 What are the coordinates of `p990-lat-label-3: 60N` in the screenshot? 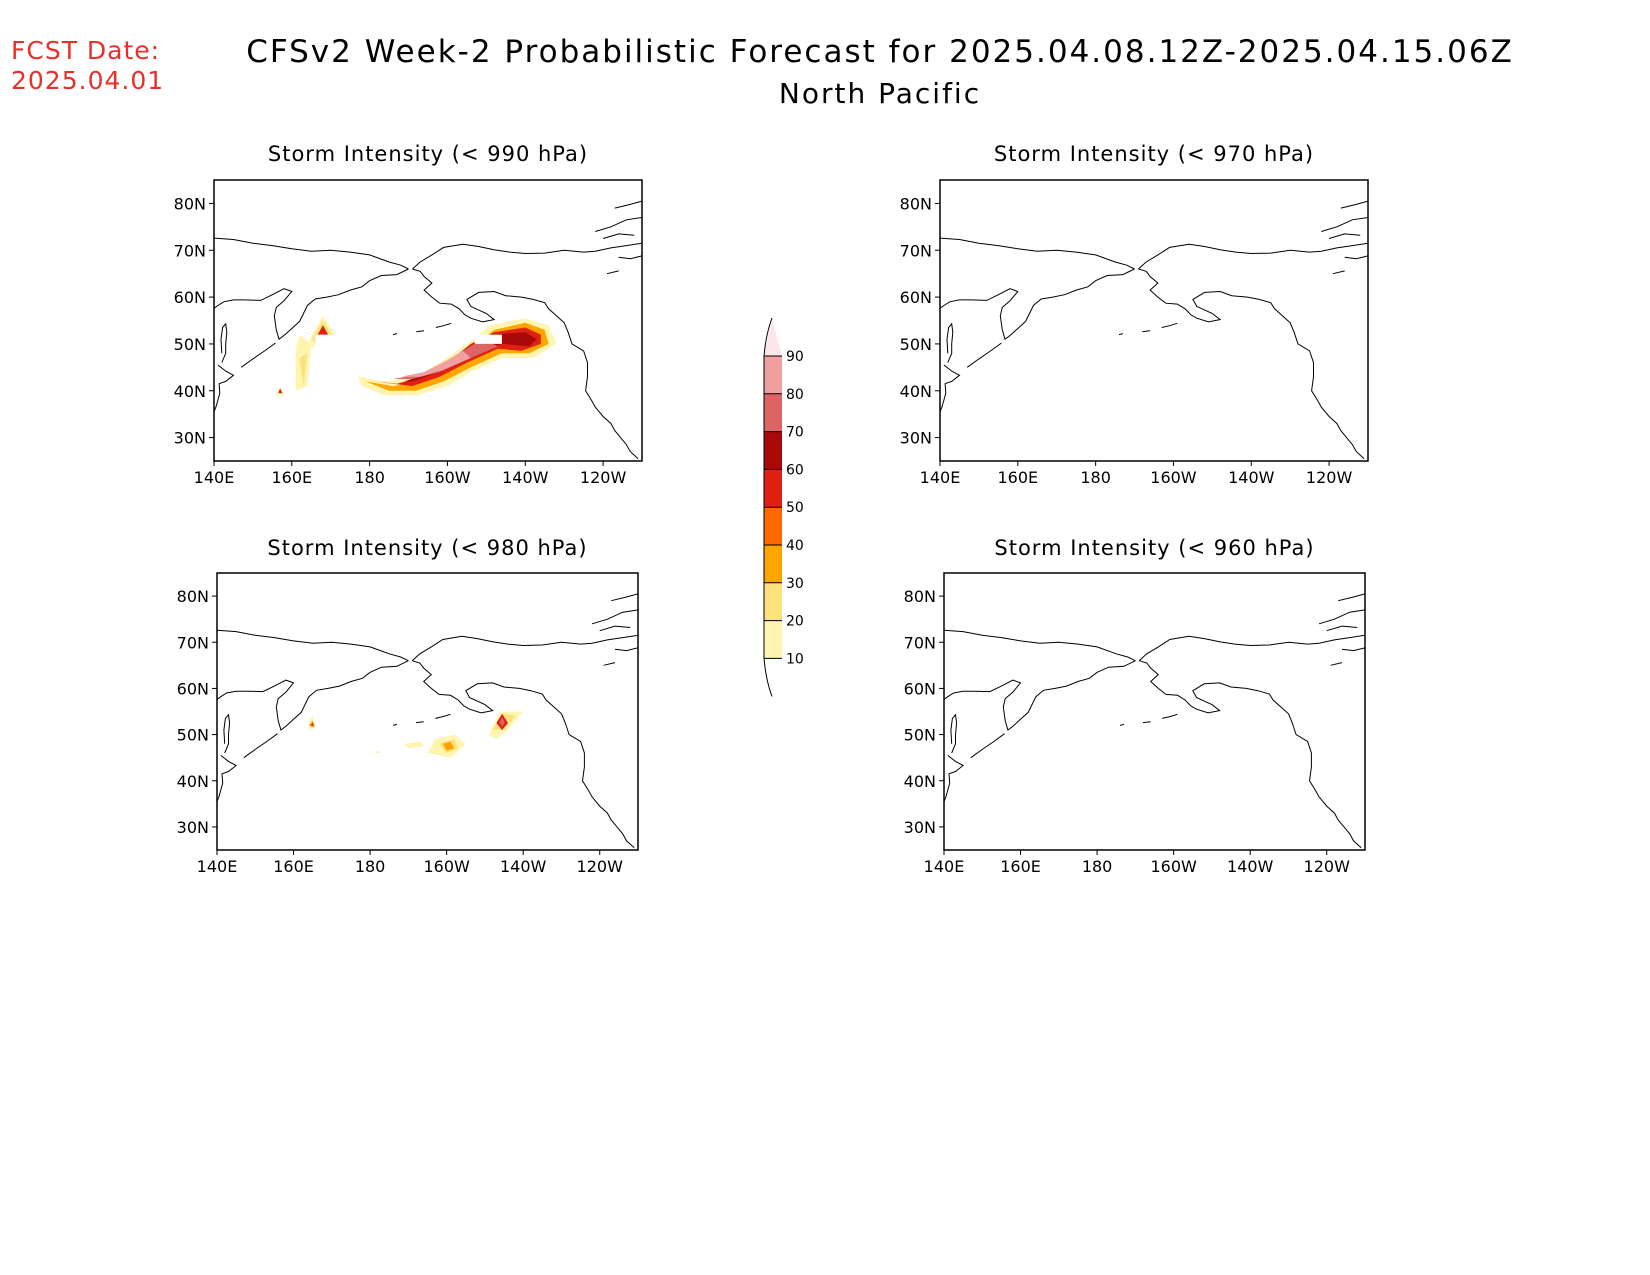 It's located at (190, 297).